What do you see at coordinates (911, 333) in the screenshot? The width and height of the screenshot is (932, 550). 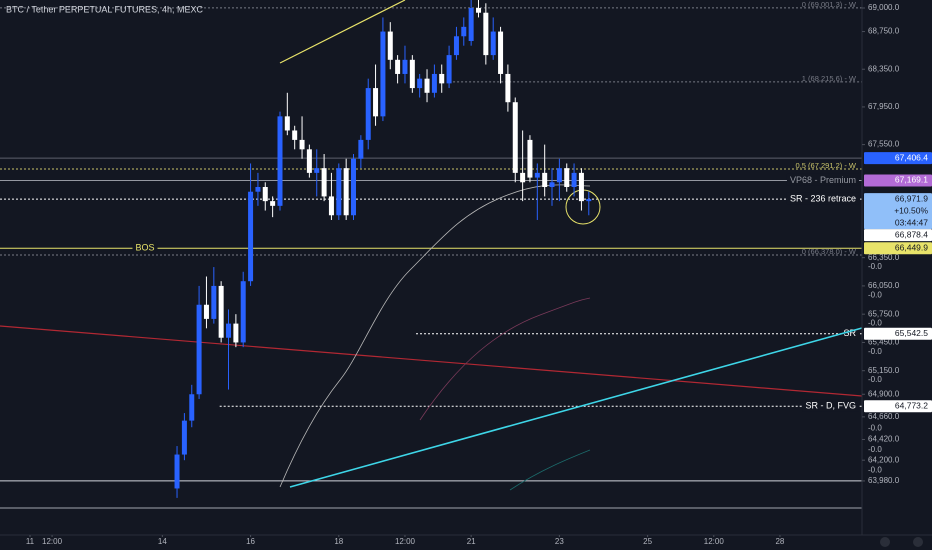 I see `price-tag-label: 65,542.5` at bounding box center [911, 333].